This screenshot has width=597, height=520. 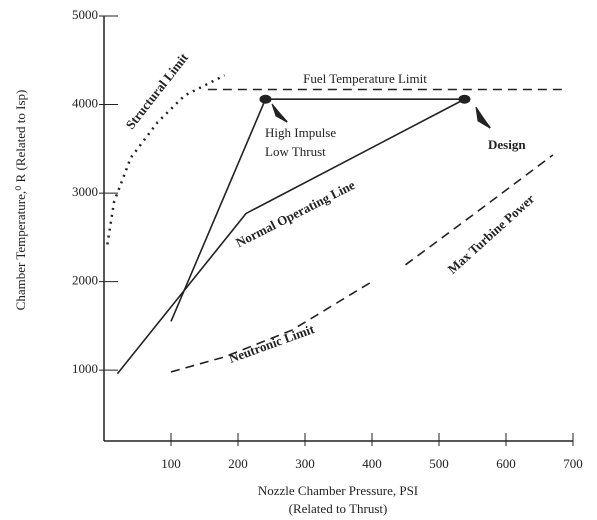 What do you see at coordinates (20, 200) in the screenshot?
I see `y-axis-label: Chamber Temperature,⁰ R (Related to Isp)` at bounding box center [20, 200].